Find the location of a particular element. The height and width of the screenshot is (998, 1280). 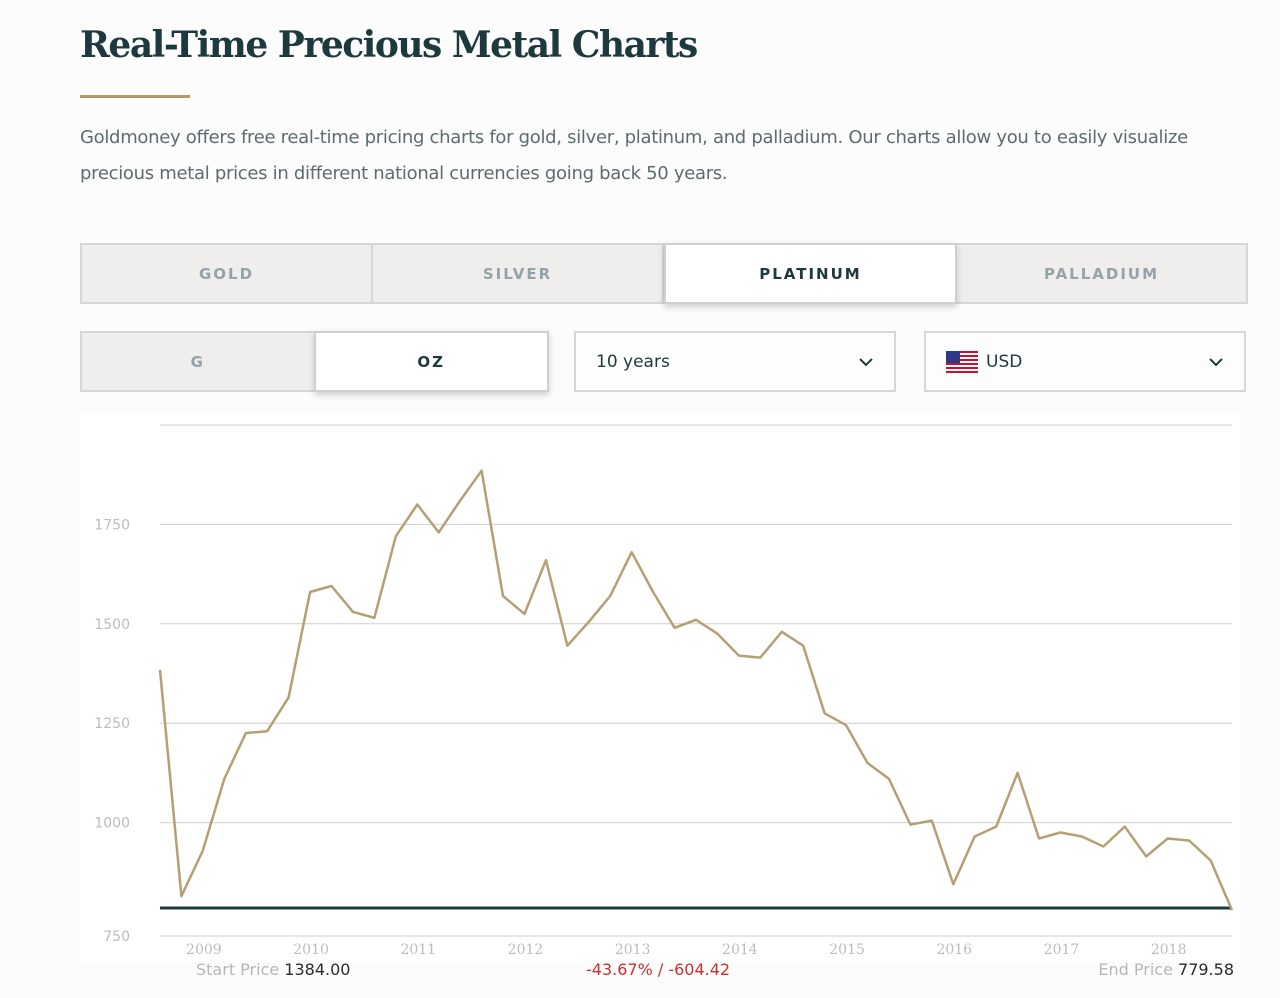

price-change: -43.67% / -604.42 is located at coordinates (658, 969).